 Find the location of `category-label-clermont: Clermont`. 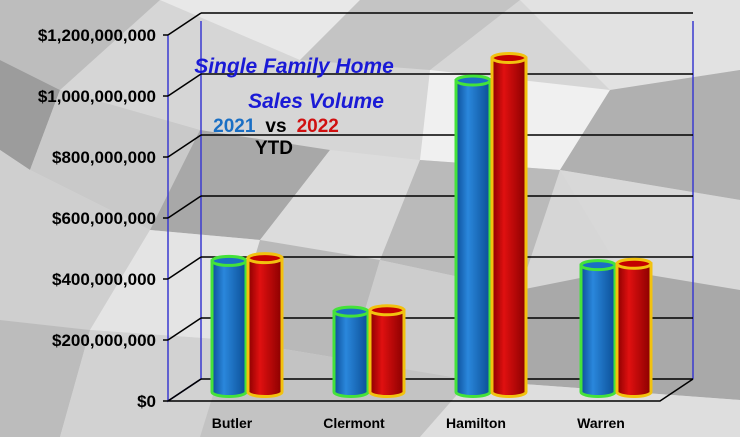

category-label-clermont: Clermont is located at coordinates (354, 423).